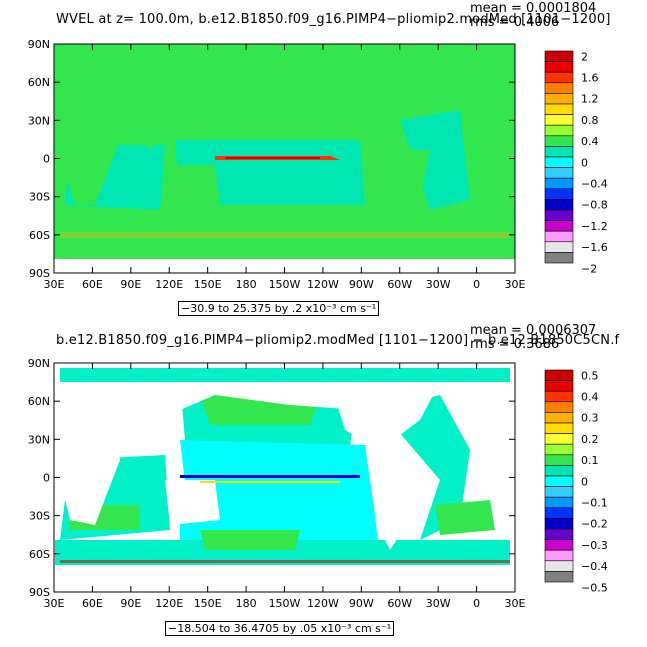 The image size is (647, 647). I want to click on colorbar-label: −0.2, so click(594, 524).